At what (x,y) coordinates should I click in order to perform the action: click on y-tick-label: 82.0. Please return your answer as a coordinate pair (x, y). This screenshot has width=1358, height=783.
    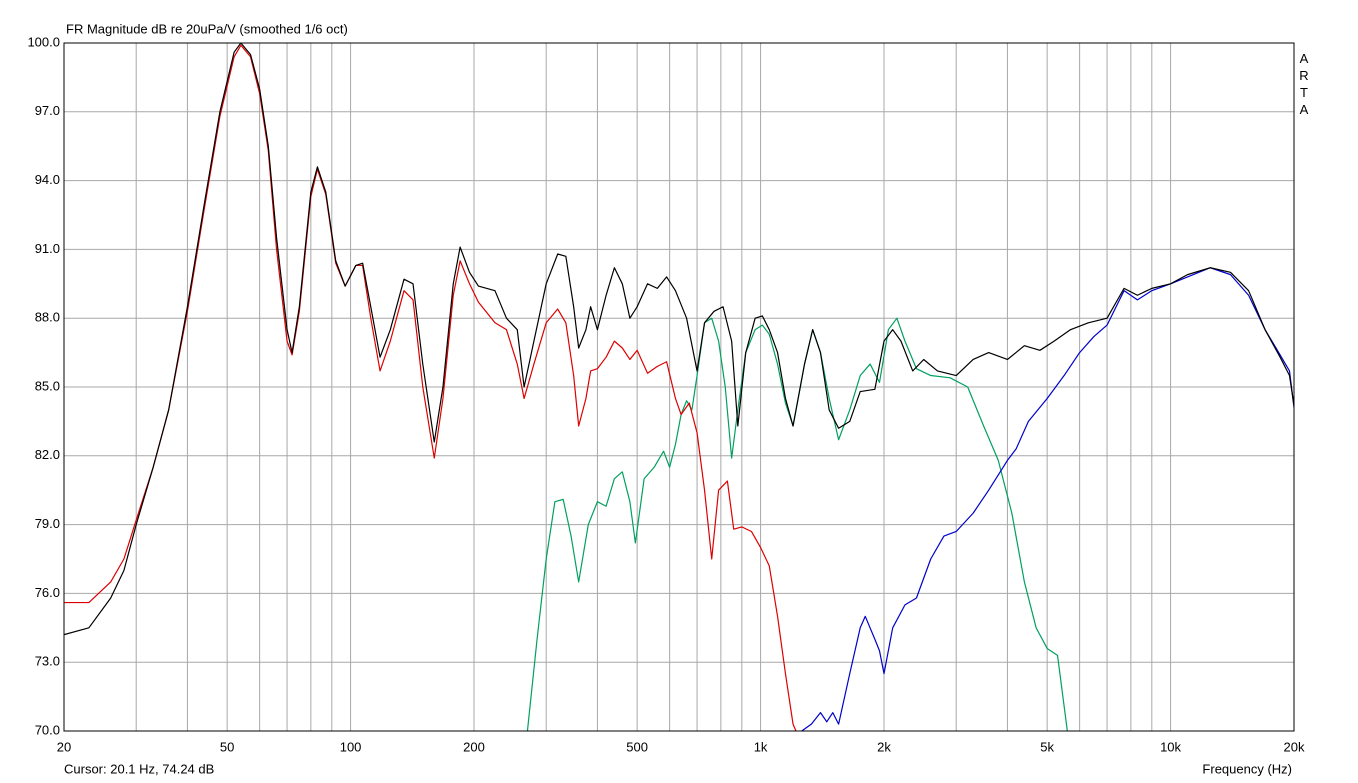
    Looking at the image, I should click on (47, 454).